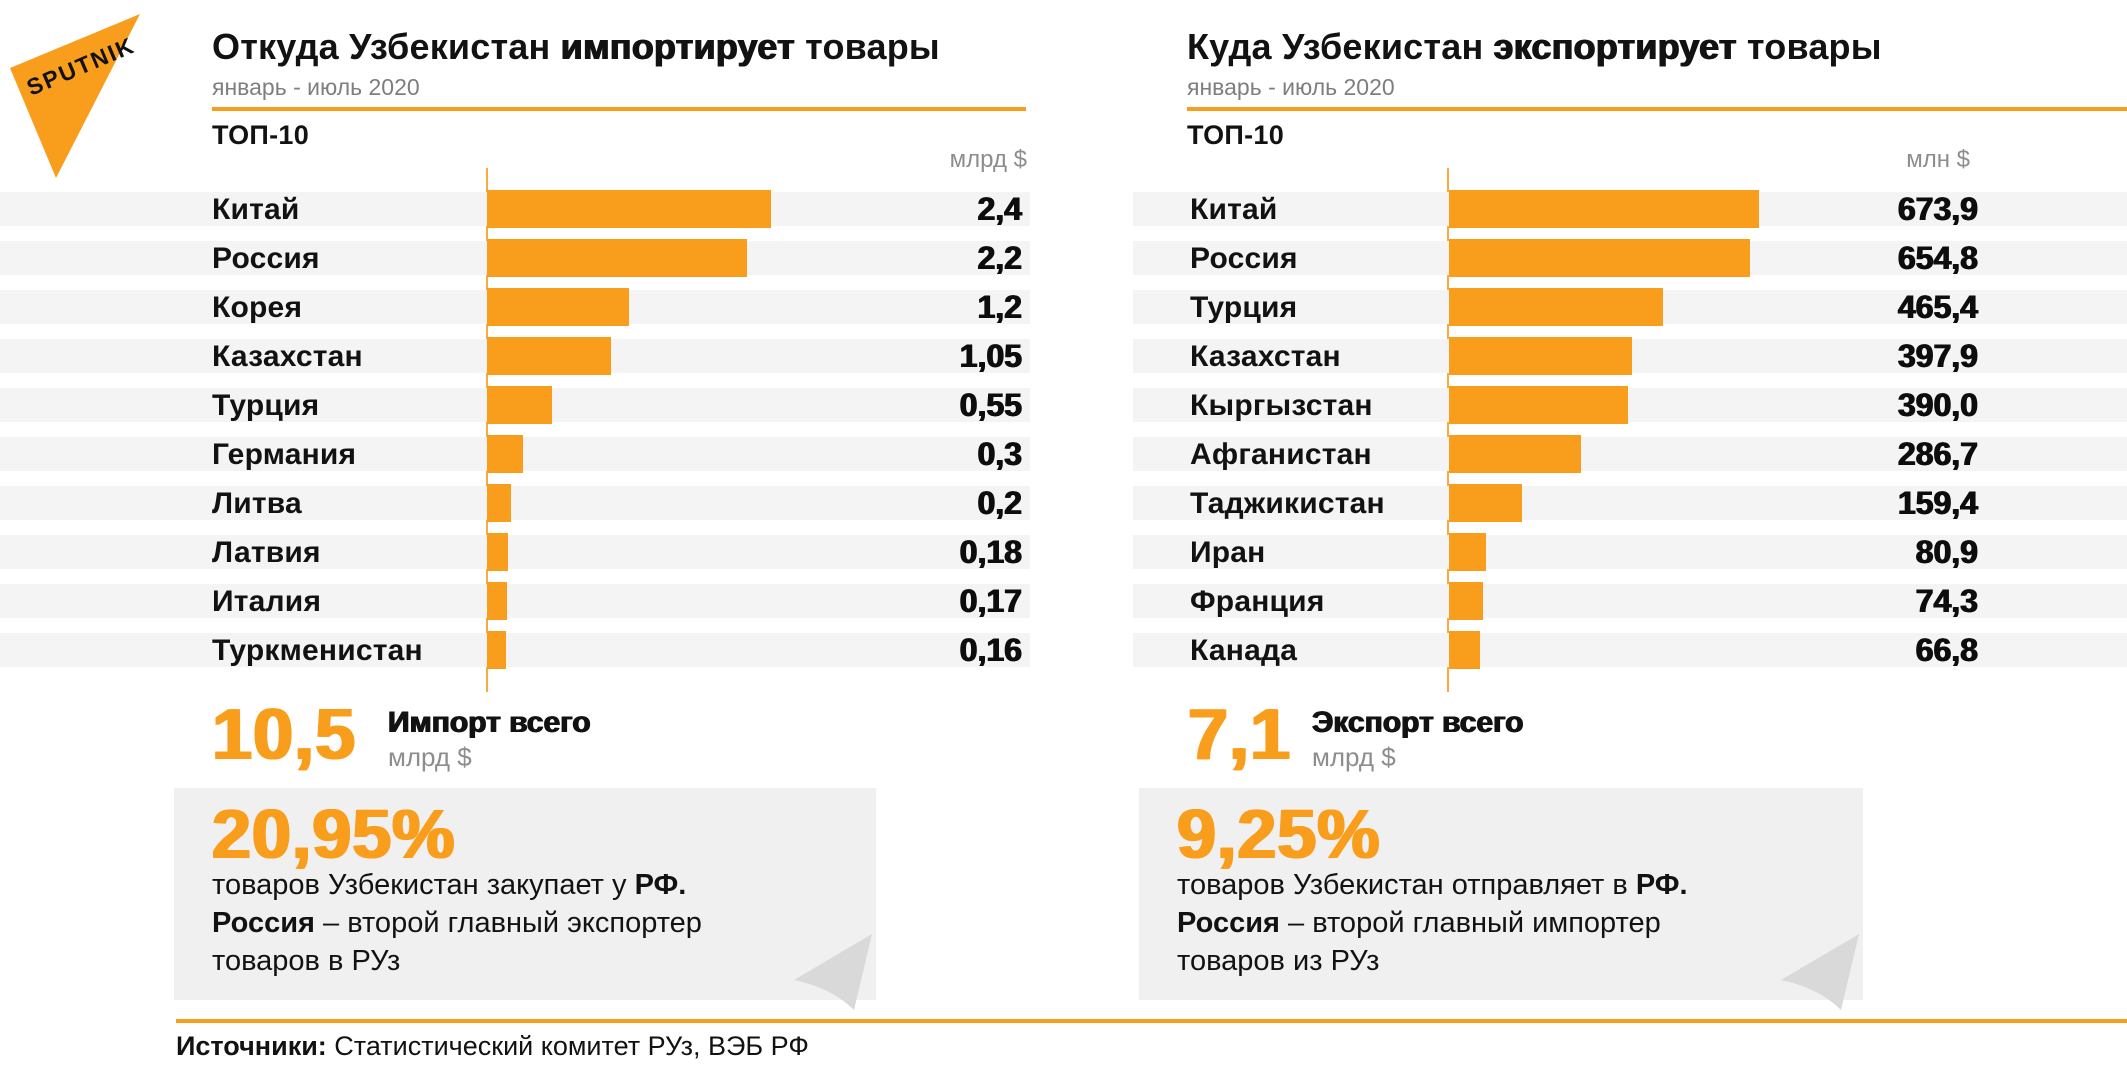 This screenshot has width=2127, height=1080. I want to click on chart-row: Турция 465,4, so click(1630, 307).